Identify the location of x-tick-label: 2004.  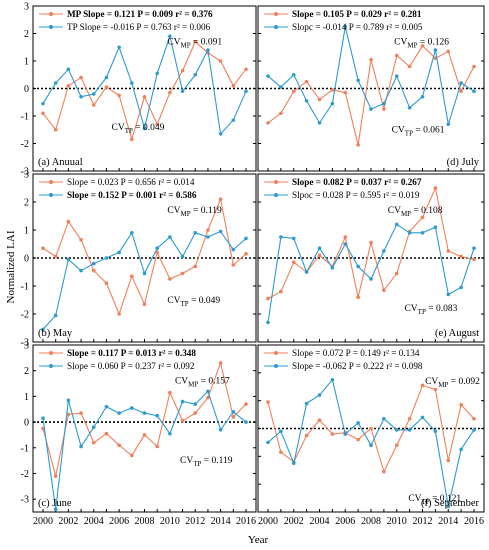
(94, 521).